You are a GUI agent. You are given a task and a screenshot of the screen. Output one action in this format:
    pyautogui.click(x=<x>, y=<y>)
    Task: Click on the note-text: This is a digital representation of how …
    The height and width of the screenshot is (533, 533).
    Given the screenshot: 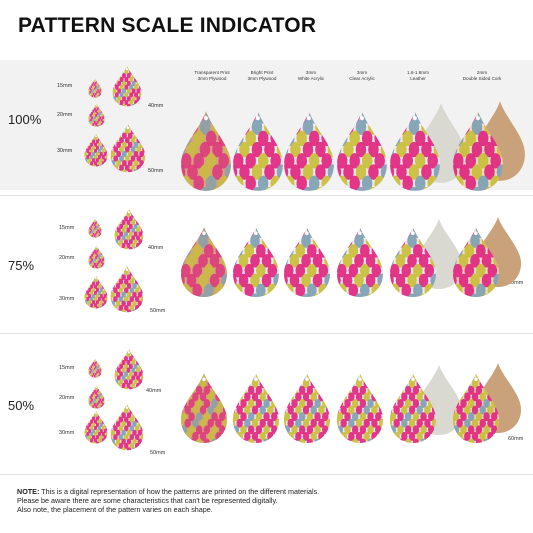 What is the action you would take?
    pyautogui.click(x=180, y=491)
    